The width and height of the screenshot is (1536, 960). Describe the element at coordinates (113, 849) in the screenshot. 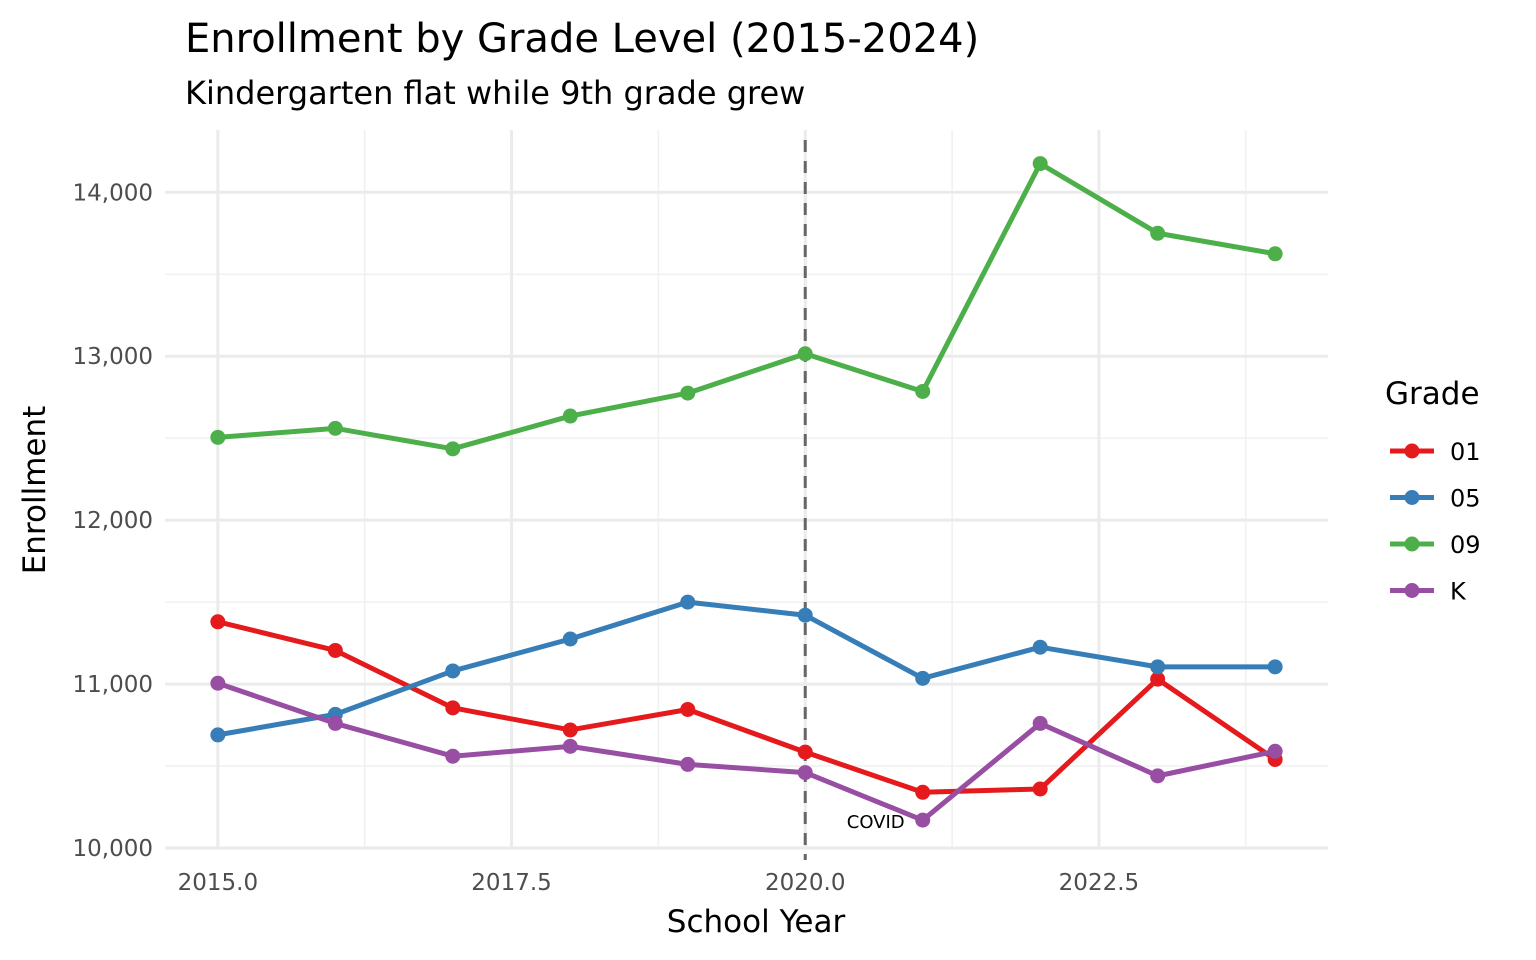

I see `y-tick-label: 10,000` at that location.